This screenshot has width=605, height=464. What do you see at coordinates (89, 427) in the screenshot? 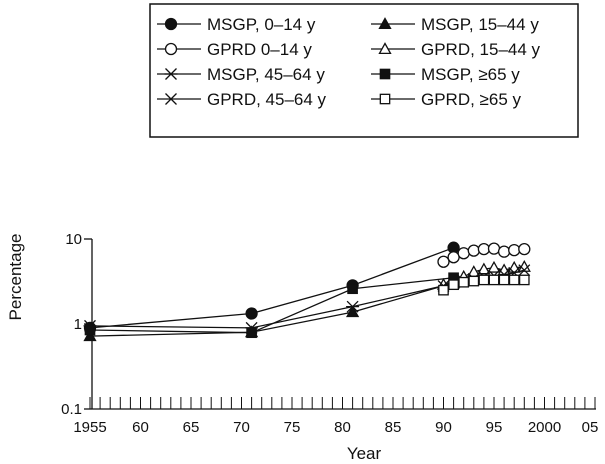
I see `x-tick-label: 1955` at bounding box center [89, 427].